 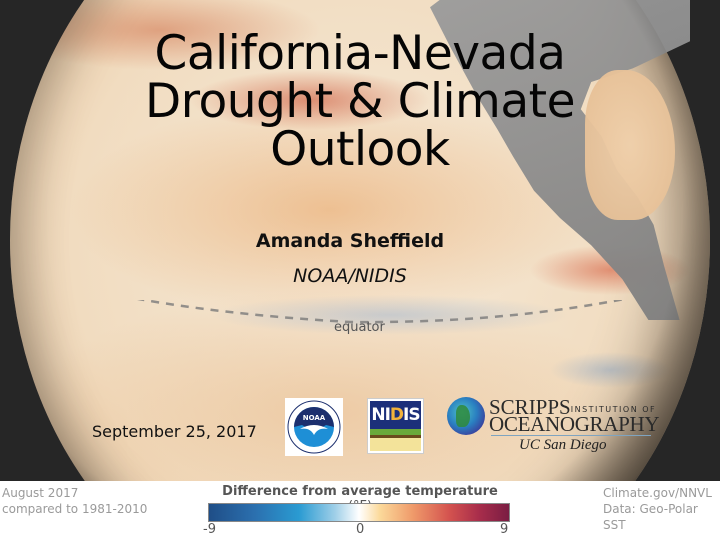 What do you see at coordinates (650, 517) in the screenshot?
I see `legend-data-source: Data: Geo-Polar SST` at bounding box center [650, 517].